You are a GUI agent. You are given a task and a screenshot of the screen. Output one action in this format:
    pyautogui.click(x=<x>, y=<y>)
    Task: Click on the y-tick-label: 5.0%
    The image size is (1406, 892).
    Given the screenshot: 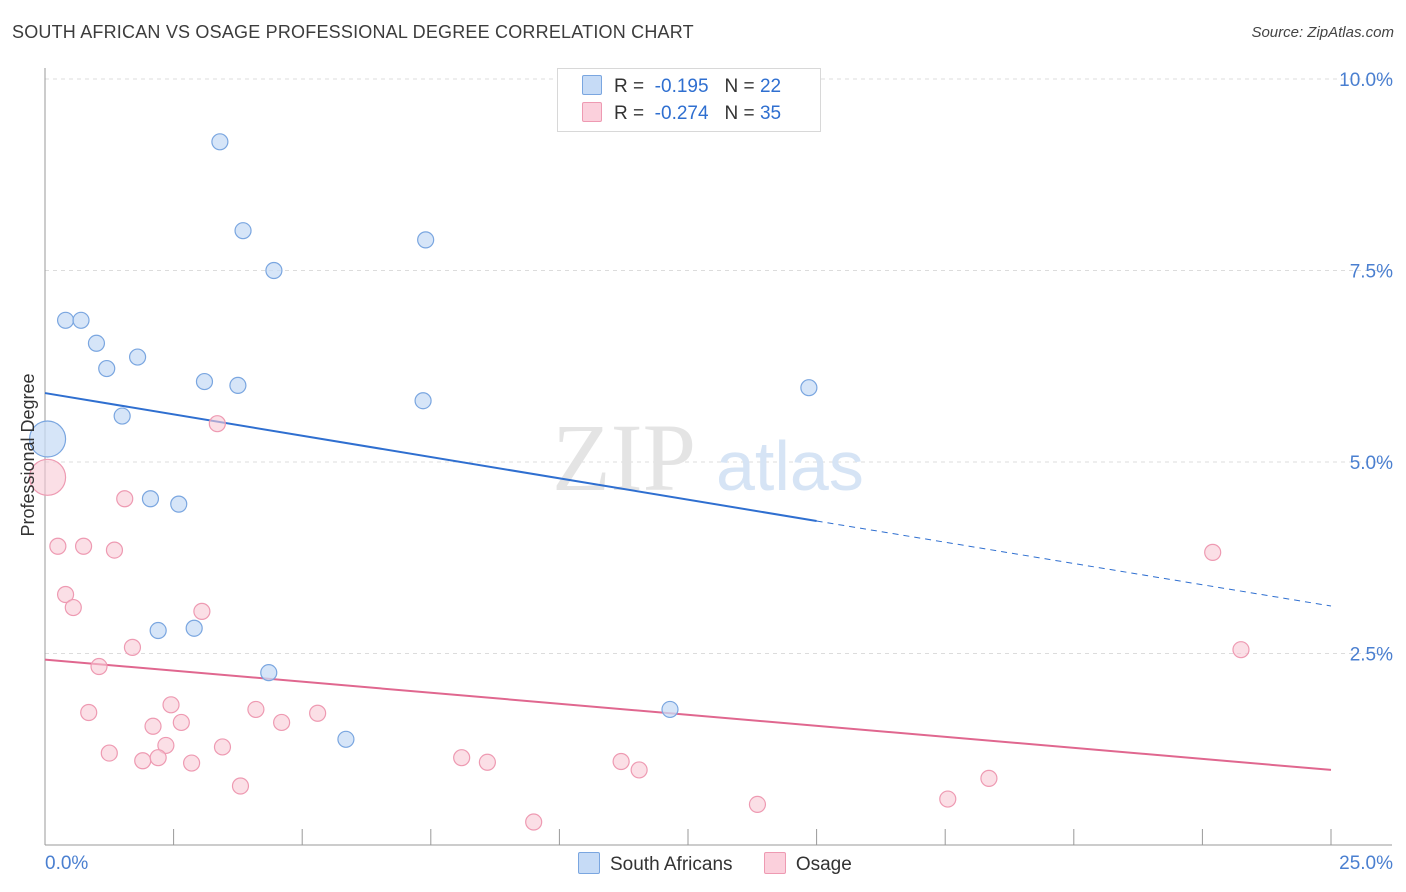 What is the action you would take?
    pyautogui.click(x=1371, y=463)
    